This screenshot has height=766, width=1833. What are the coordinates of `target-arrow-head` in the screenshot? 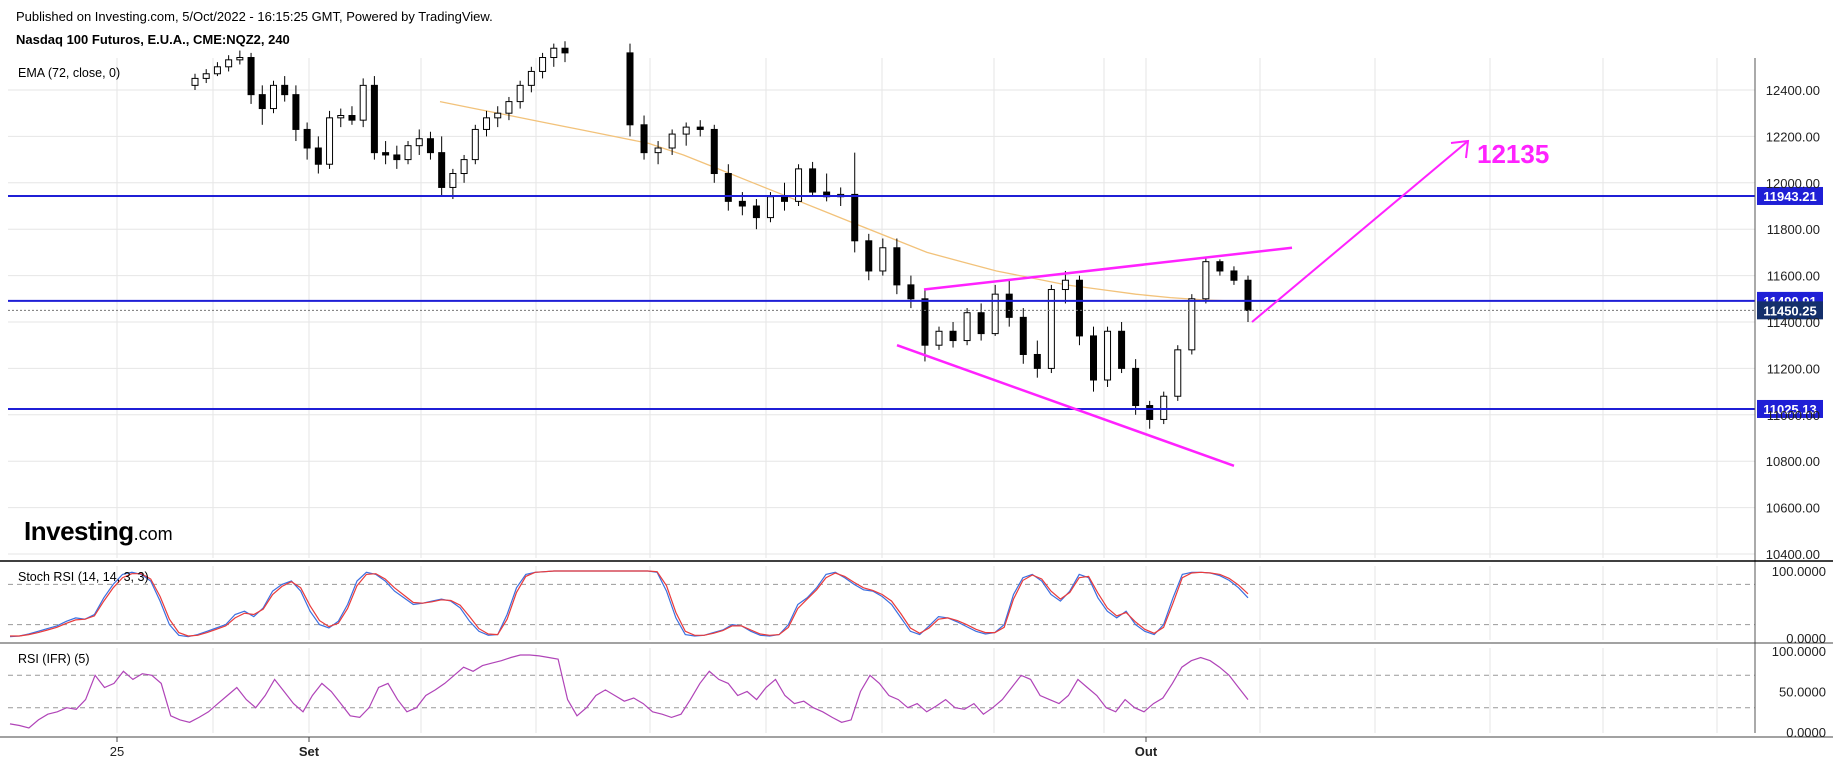 It's located at (1460, 149).